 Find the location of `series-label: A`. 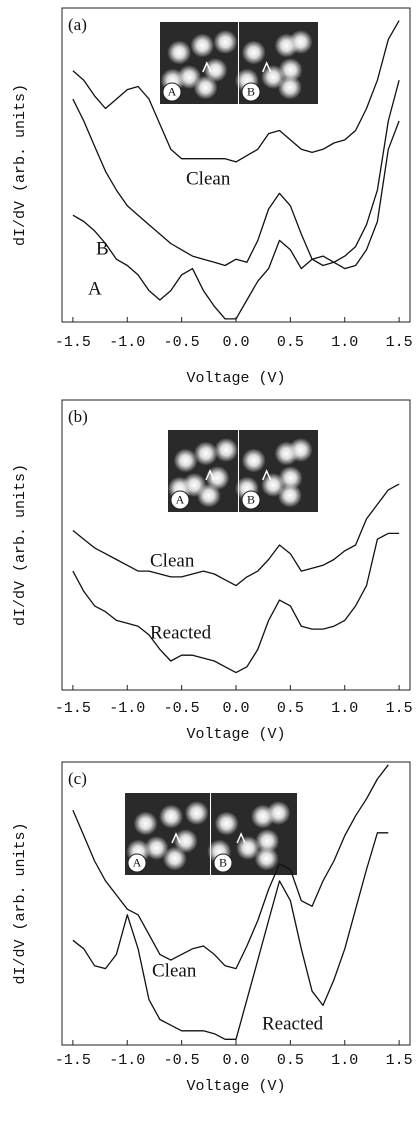

series-label: A is located at coordinates (95, 288).